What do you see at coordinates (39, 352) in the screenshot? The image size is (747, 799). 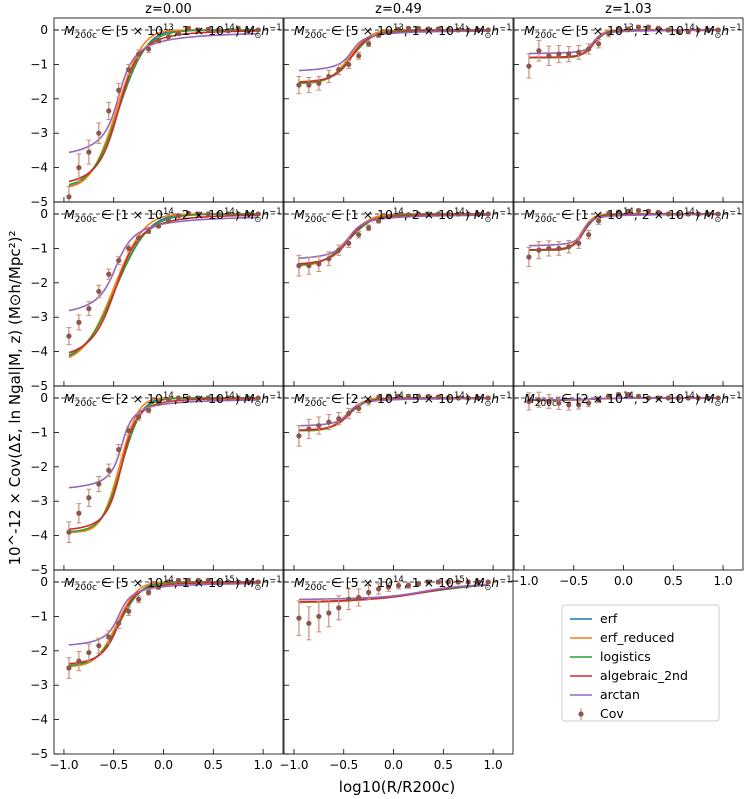 I see `y-tick-label: −4` at bounding box center [39, 352].